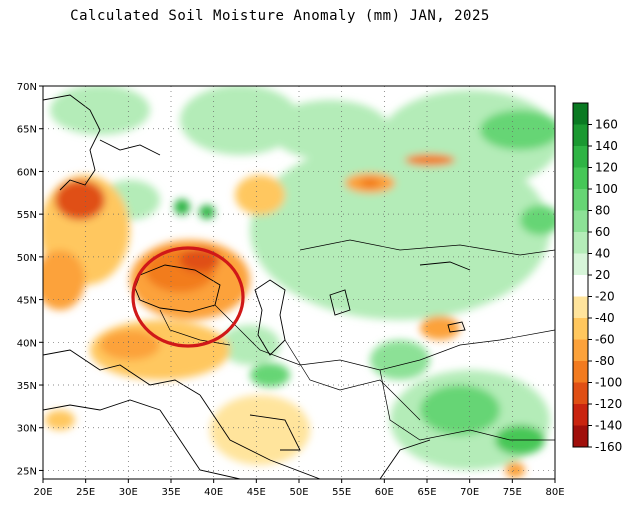 The height and width of the screenshot is (506, 641). I want to click on lon-tick-label: 40E, so click(213, 492).